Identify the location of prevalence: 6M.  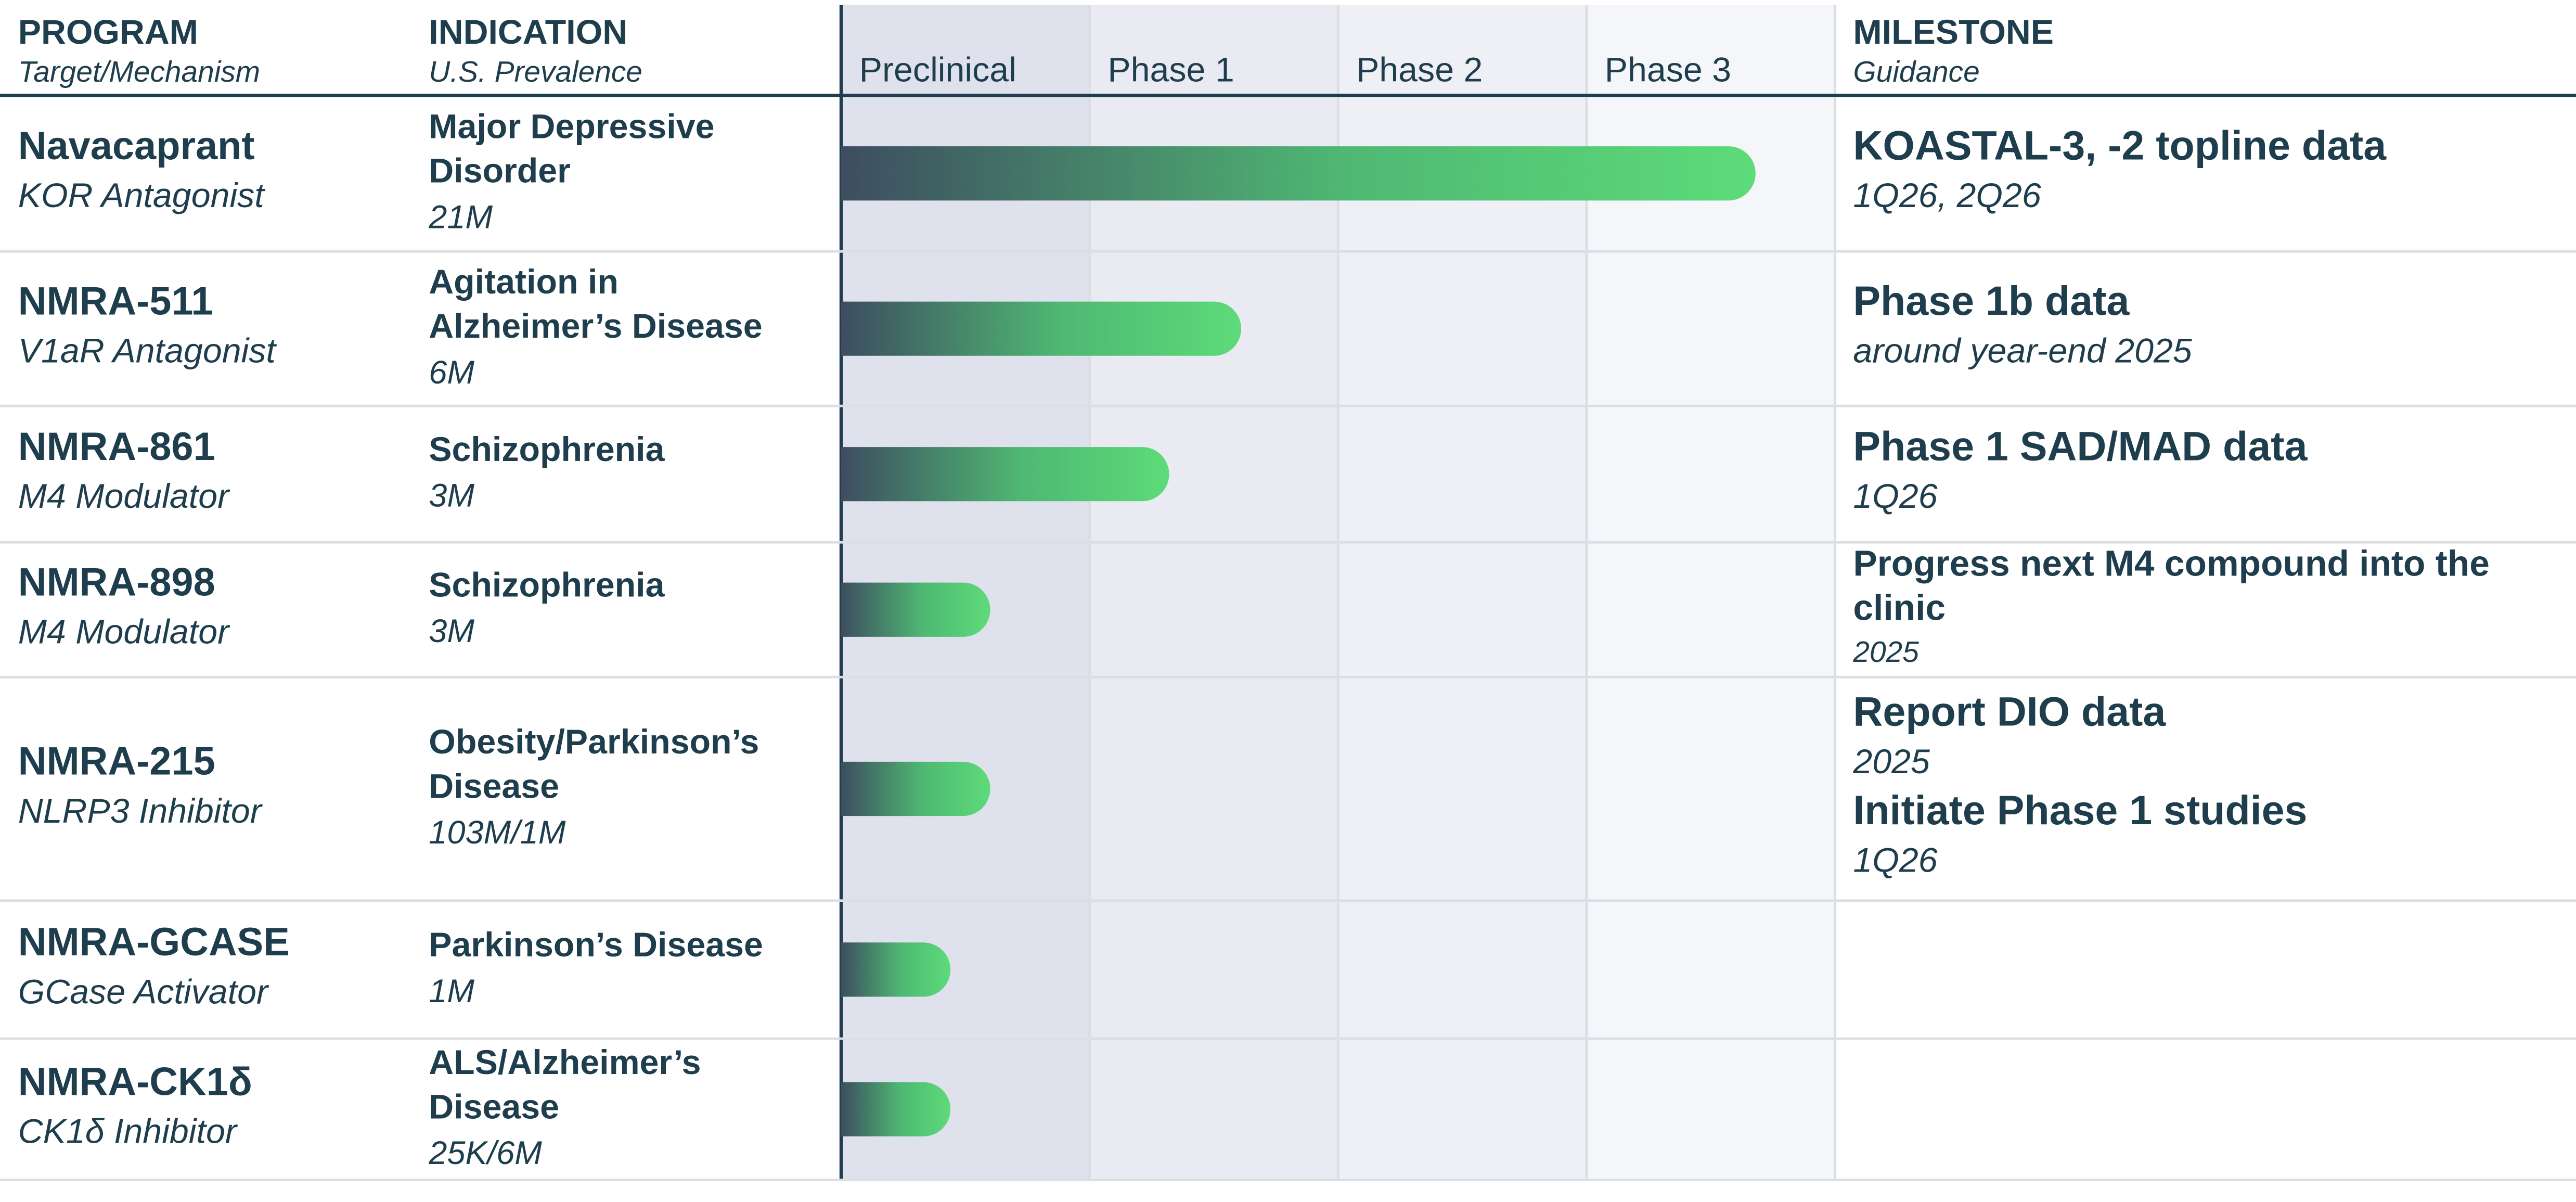
(451, 372).